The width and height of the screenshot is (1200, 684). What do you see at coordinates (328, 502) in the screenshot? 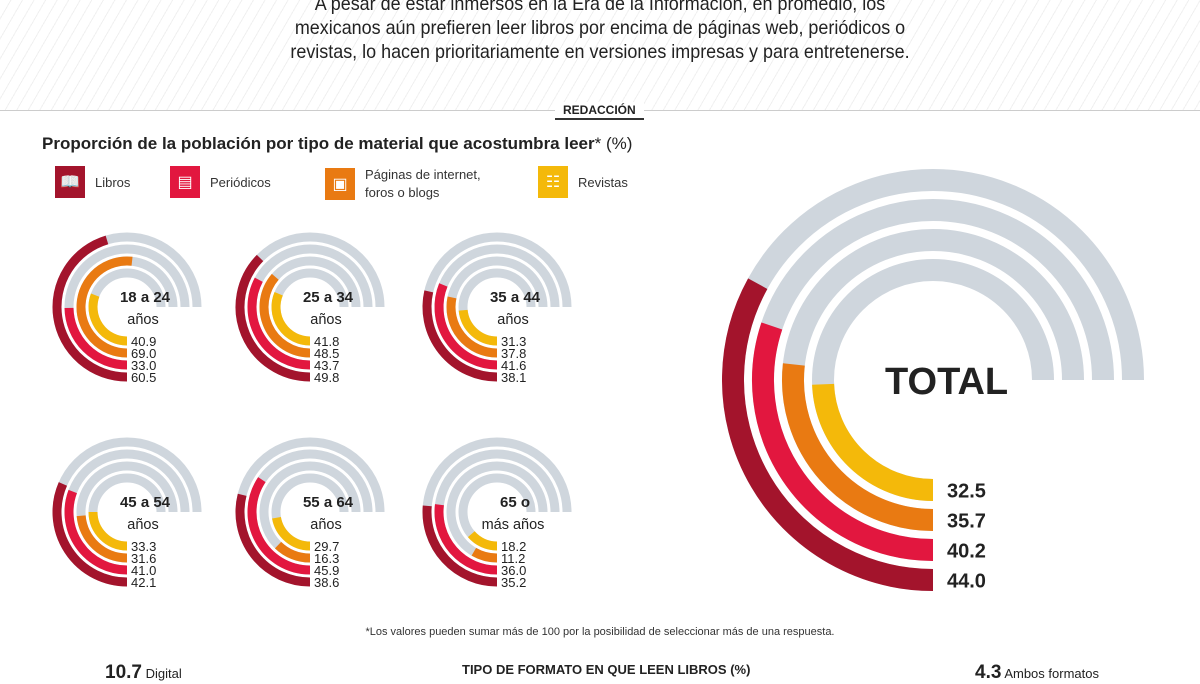
I see `group-label: 55 a 64` at bounding box center [328, 502].